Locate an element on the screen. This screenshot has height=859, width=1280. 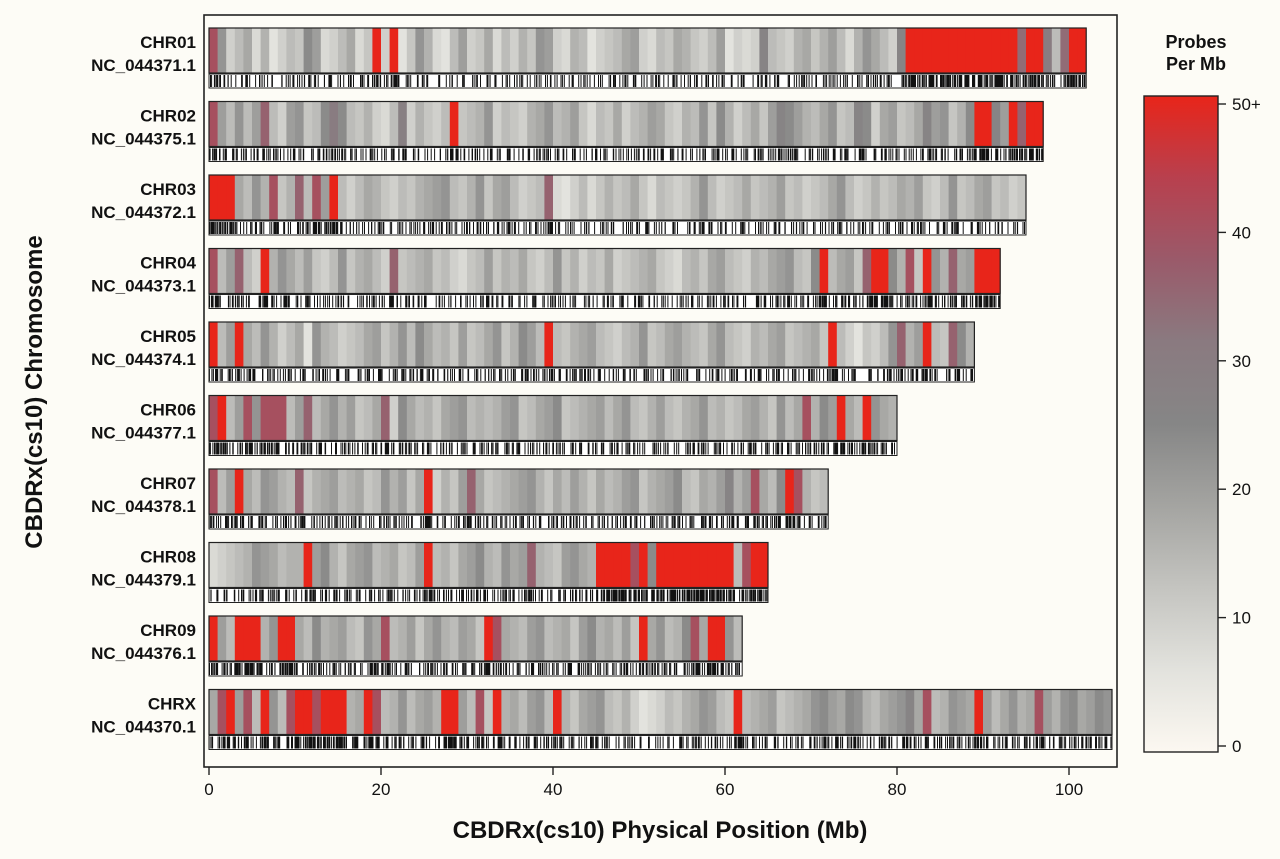
chromosome-label: CHR07 is located at coordinates (168, 483).